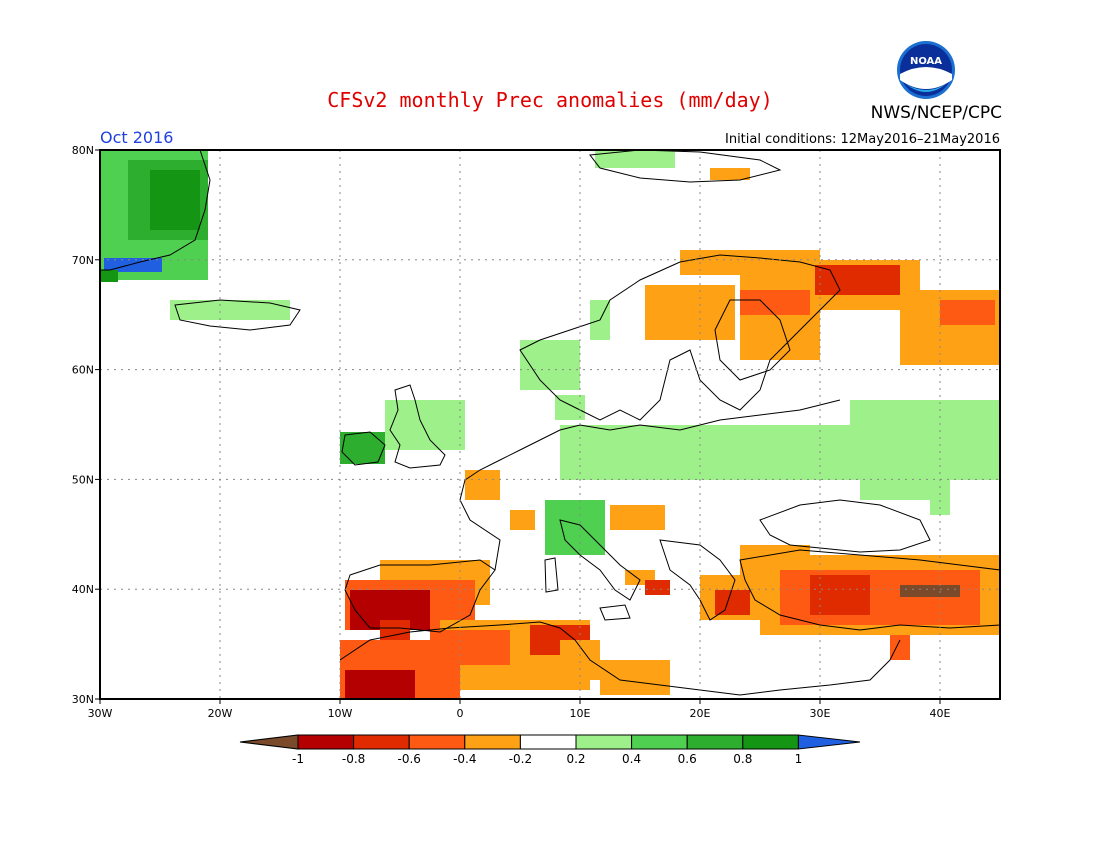 This screenshot has width=1100, height=850. I want to click on latitude-label: 30N, so click(83, 699).